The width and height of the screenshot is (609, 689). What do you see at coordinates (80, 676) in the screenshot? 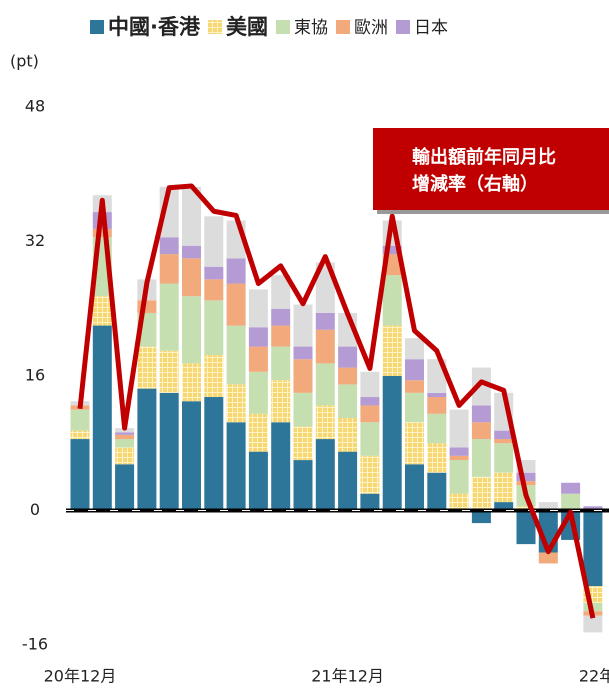
I see `x-tick-label: 20年12月` at bounding box center [80, 676].